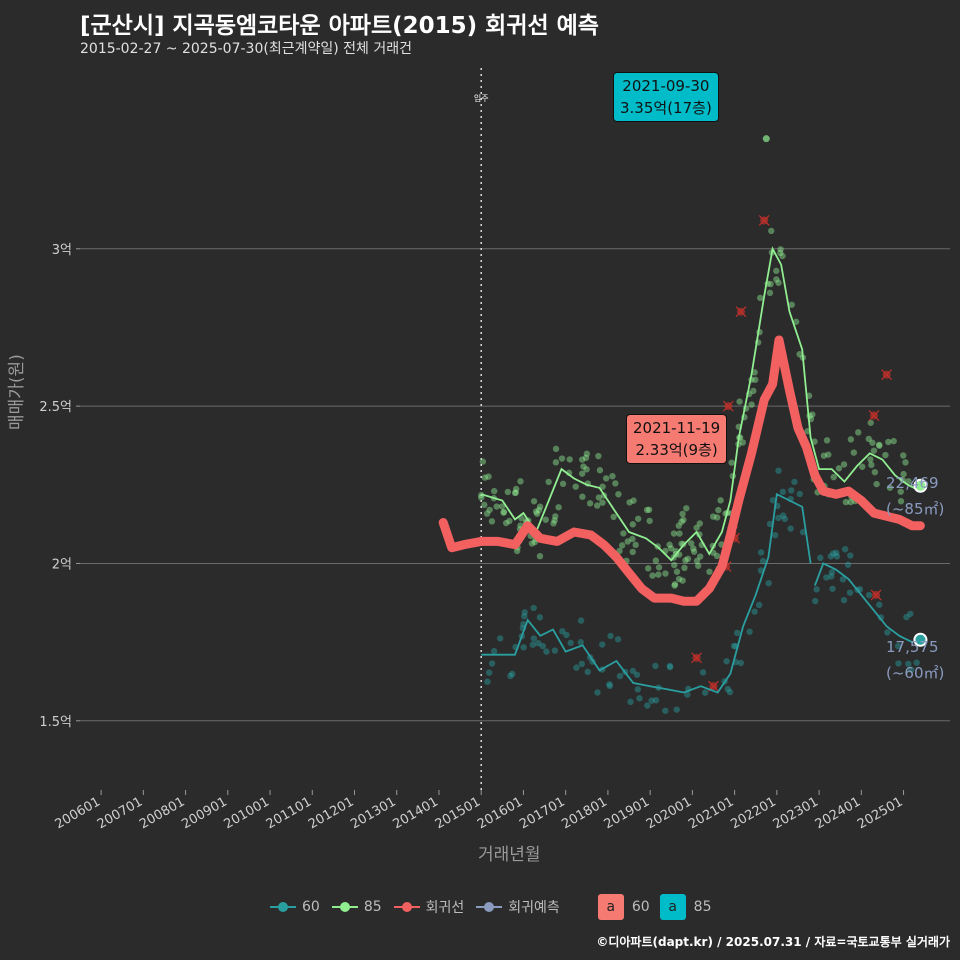  Describe the element at coordinates (915, 673) in the screenshot. I see `end-label-60-area: (~60㎡)` at that location.